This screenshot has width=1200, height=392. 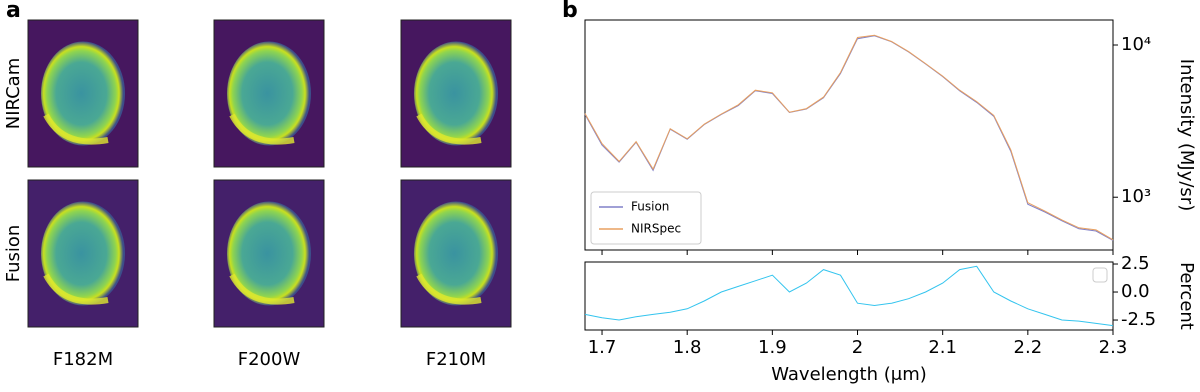 I want to click on y-tick-label: -2.5, so click(x=1138, y=319).